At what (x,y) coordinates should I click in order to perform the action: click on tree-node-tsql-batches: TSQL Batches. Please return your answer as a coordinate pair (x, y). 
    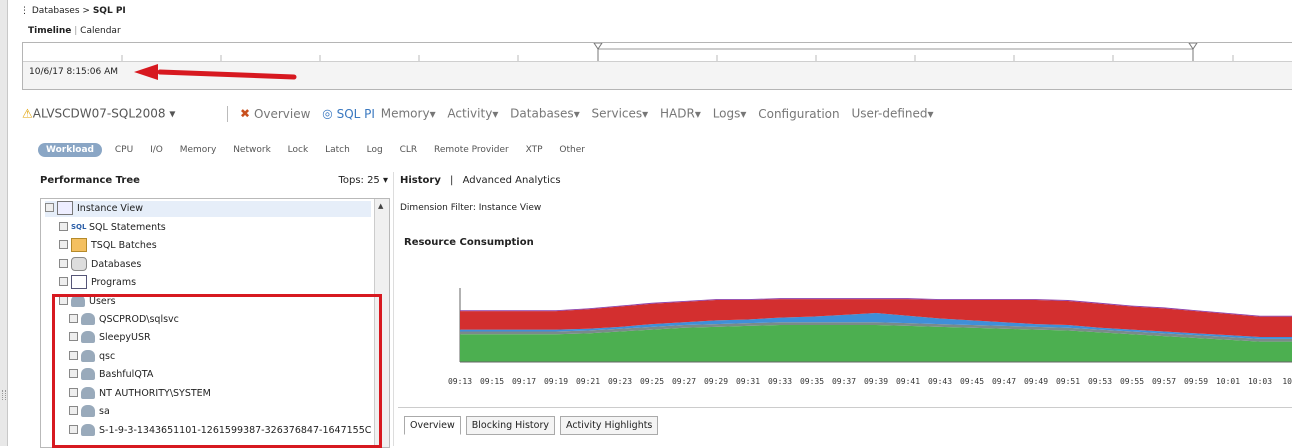
    Looking at the image, I should click on (108, 245).